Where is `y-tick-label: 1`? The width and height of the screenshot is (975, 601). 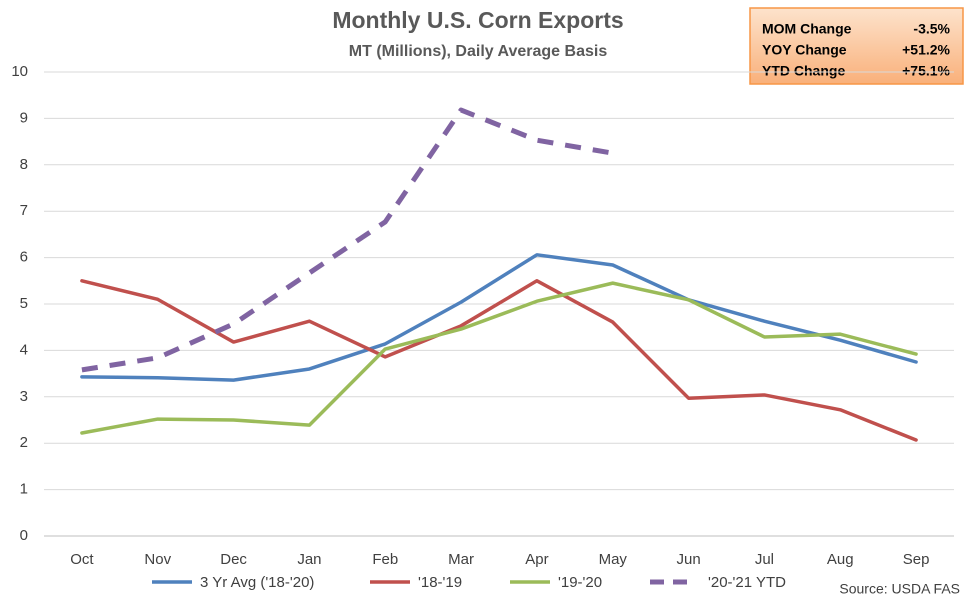 y-tick-label: 1 is located at coordinates (24, 489).